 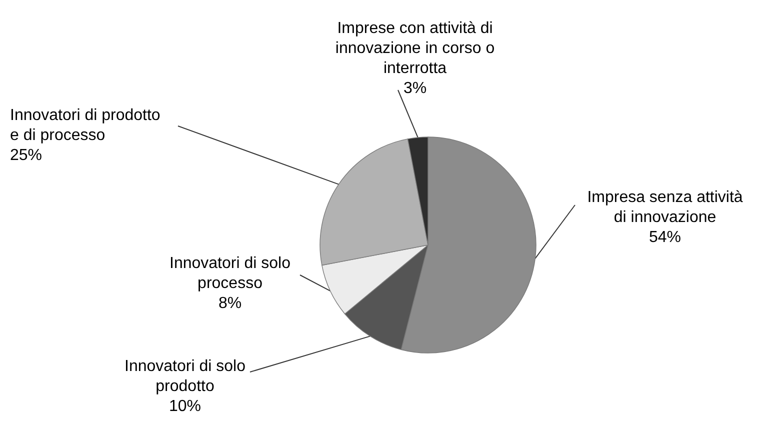 What do you see at coordinates (185, 376) in the screenshot?
I see `slice-label: Innovatori di solo prodotto` at bounding box center [185, 376].